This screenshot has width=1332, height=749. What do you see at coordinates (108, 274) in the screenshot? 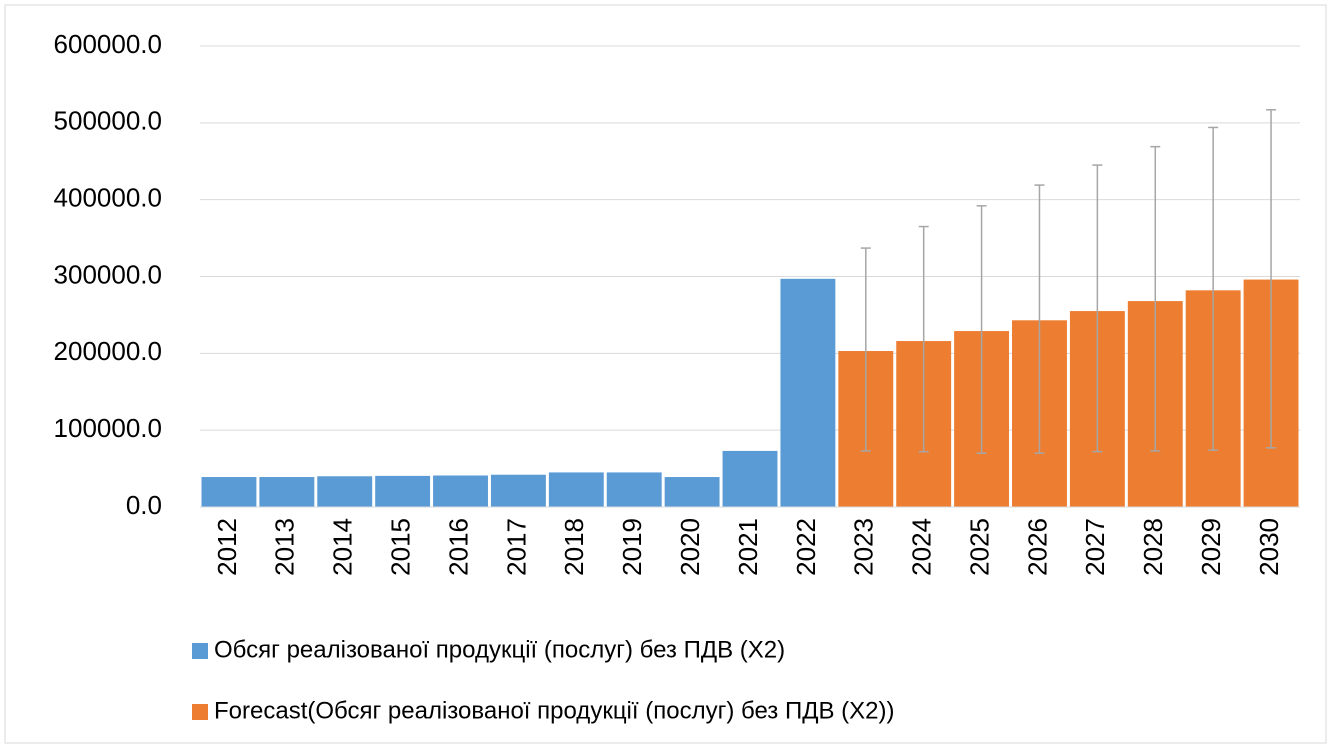
I see `y-tick-label: 300000.0` at bounding box center [108, 274].